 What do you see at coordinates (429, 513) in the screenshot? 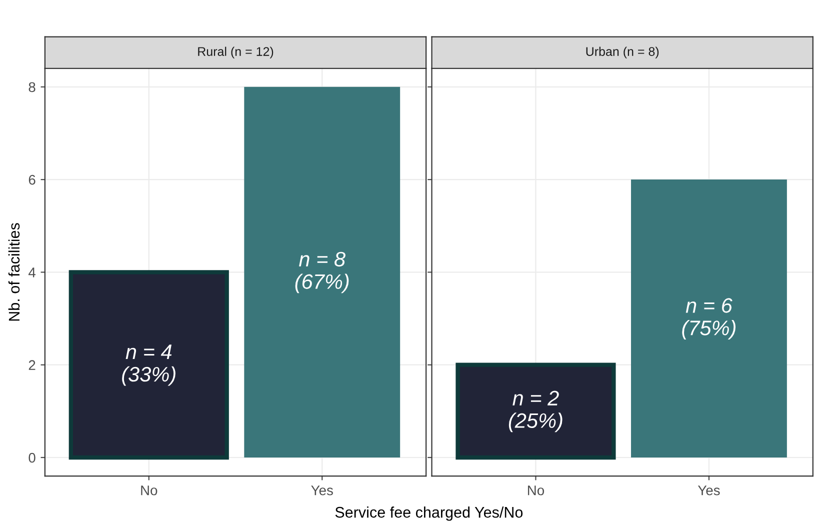
I see `x-axis-title: Service fee charged Yes/No` at bounding box center [429, 513].